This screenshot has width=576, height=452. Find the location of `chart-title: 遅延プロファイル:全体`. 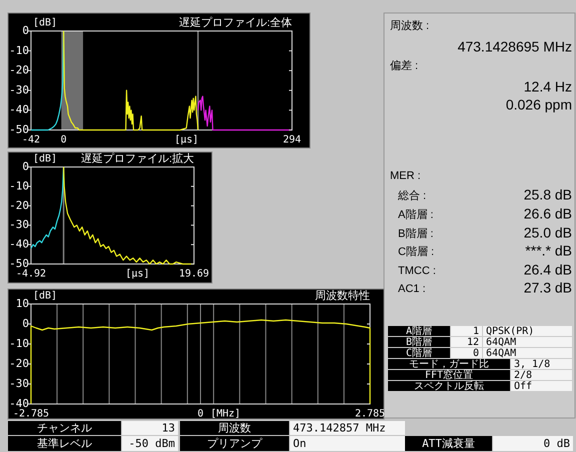

chart-title: 遅延プロファイル:全体 is located at coordinates (235, 22).